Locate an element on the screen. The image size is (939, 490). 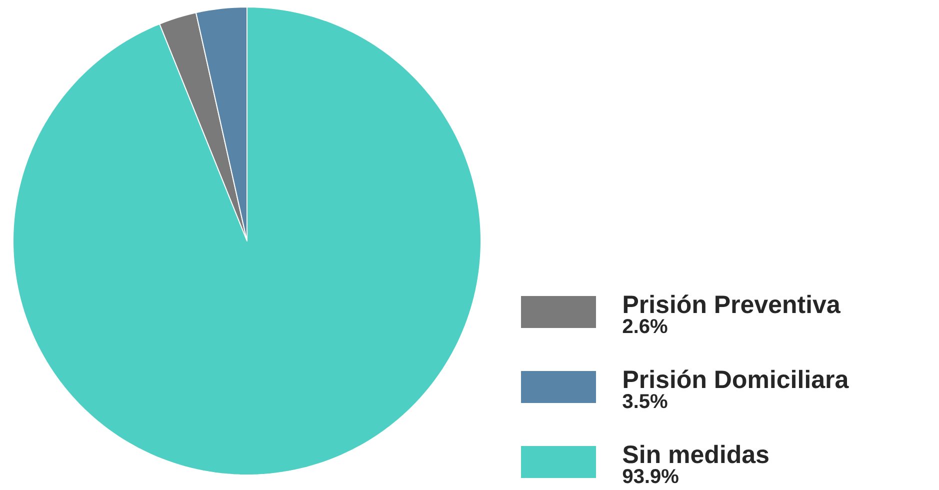
data-label: 2.6% is located at coordinates (645, 326).